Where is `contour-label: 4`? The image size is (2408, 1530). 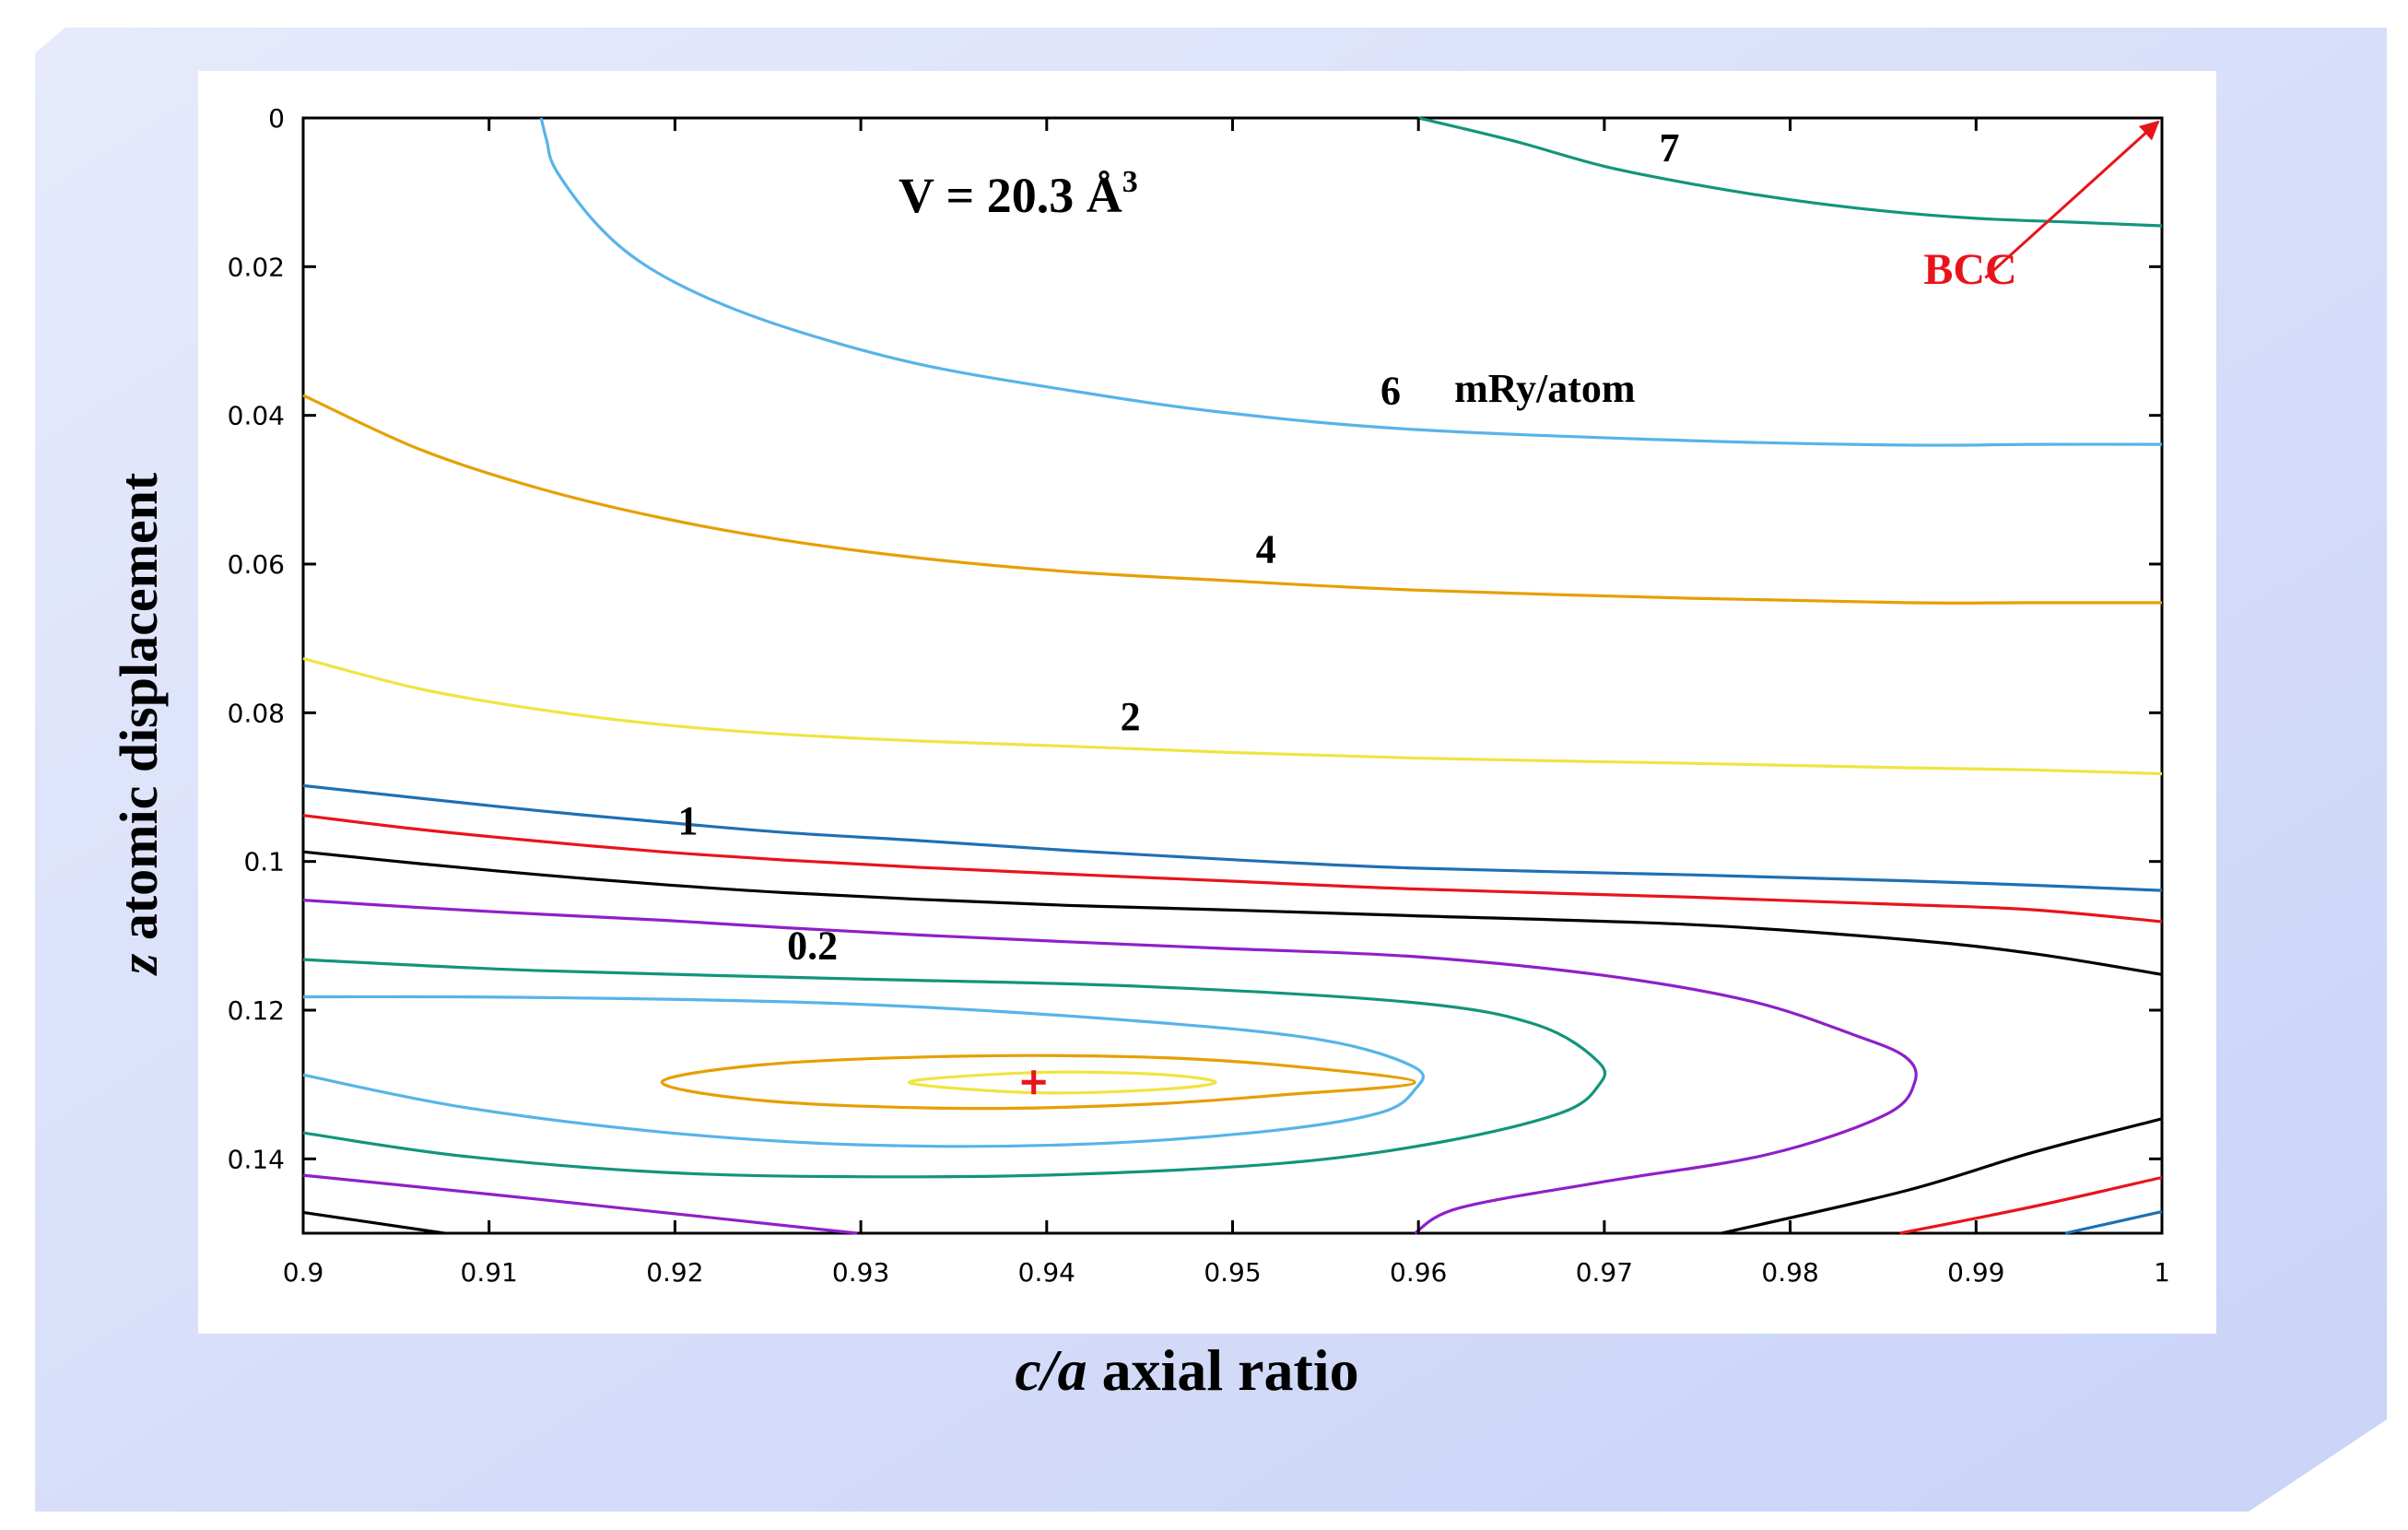
contour-label: 4 is located at coordinates (1266, 548).